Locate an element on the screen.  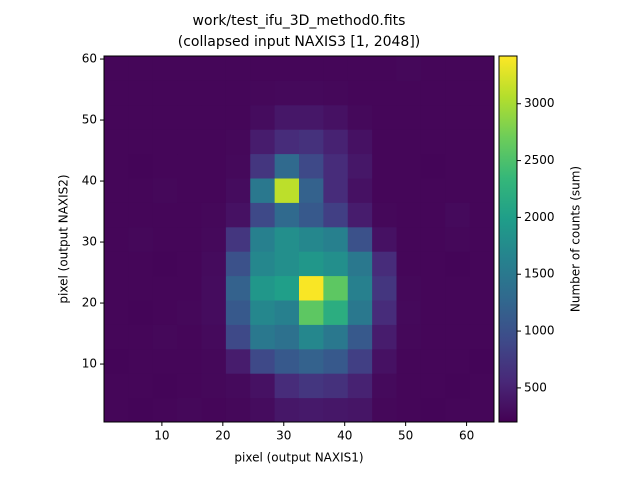
x-tick-label: 30 is located at coordinates (283, 436).